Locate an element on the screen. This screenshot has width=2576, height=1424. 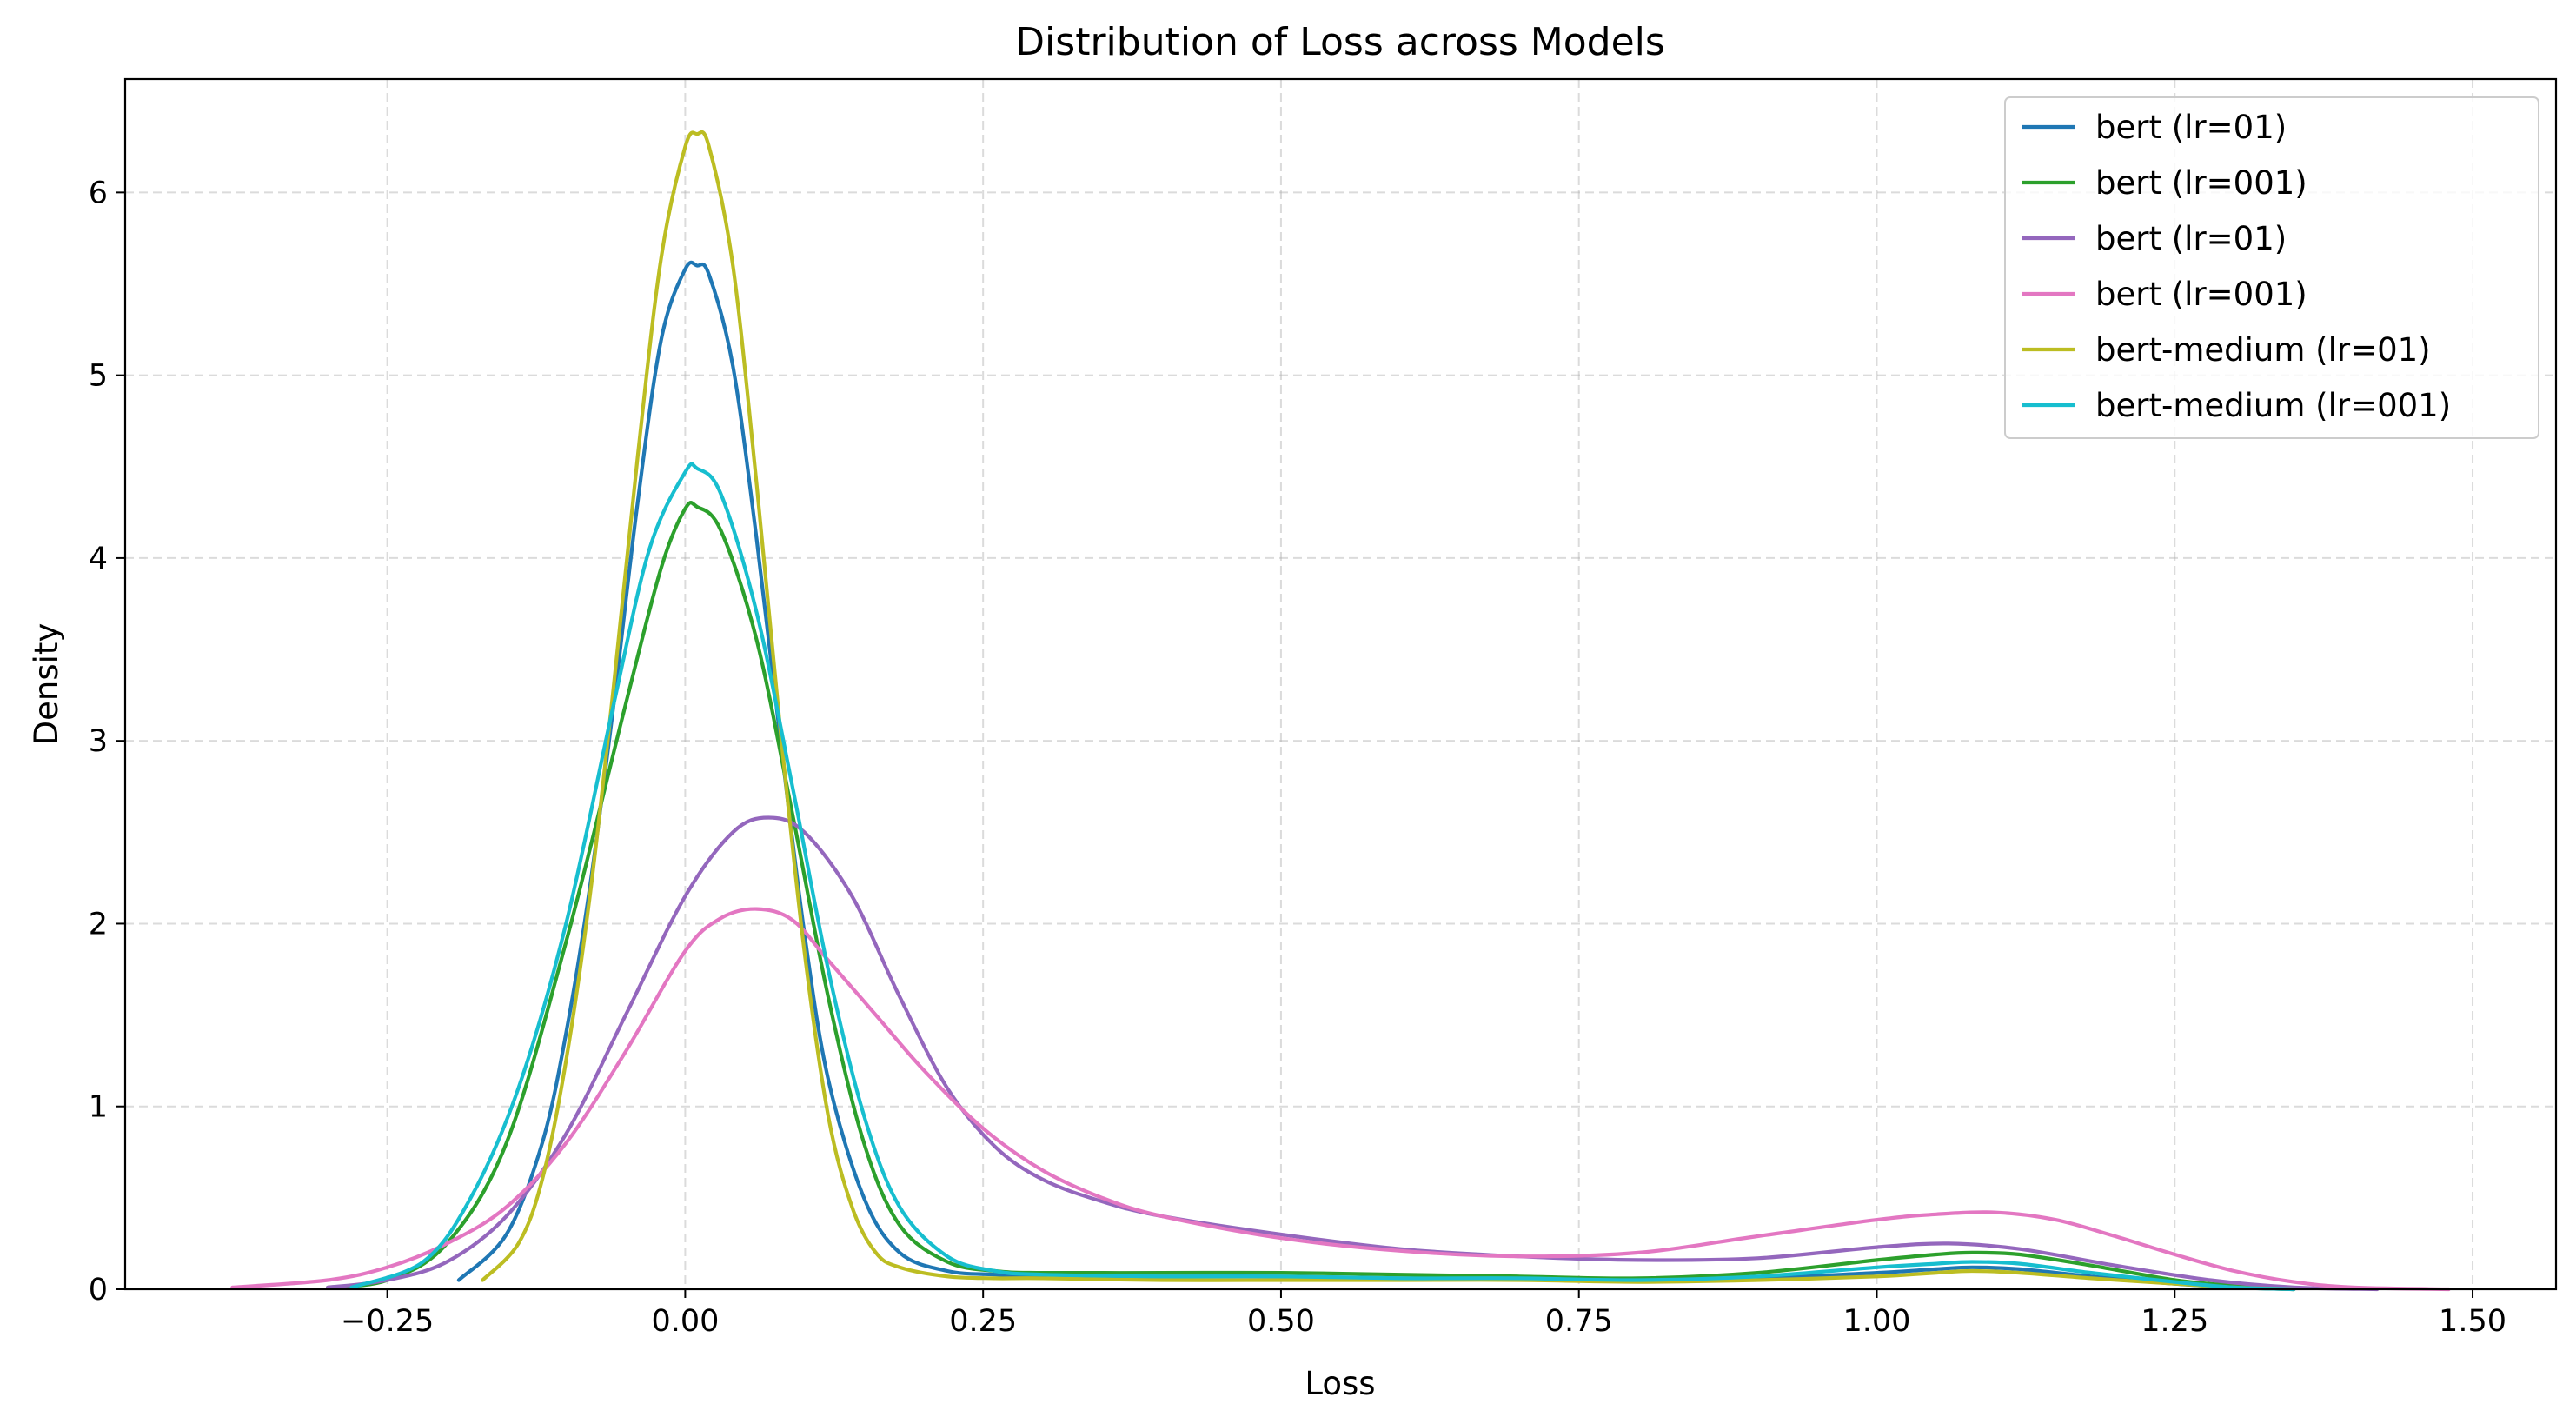
y-tick-label: 5 is located at coordinates (98, 376).